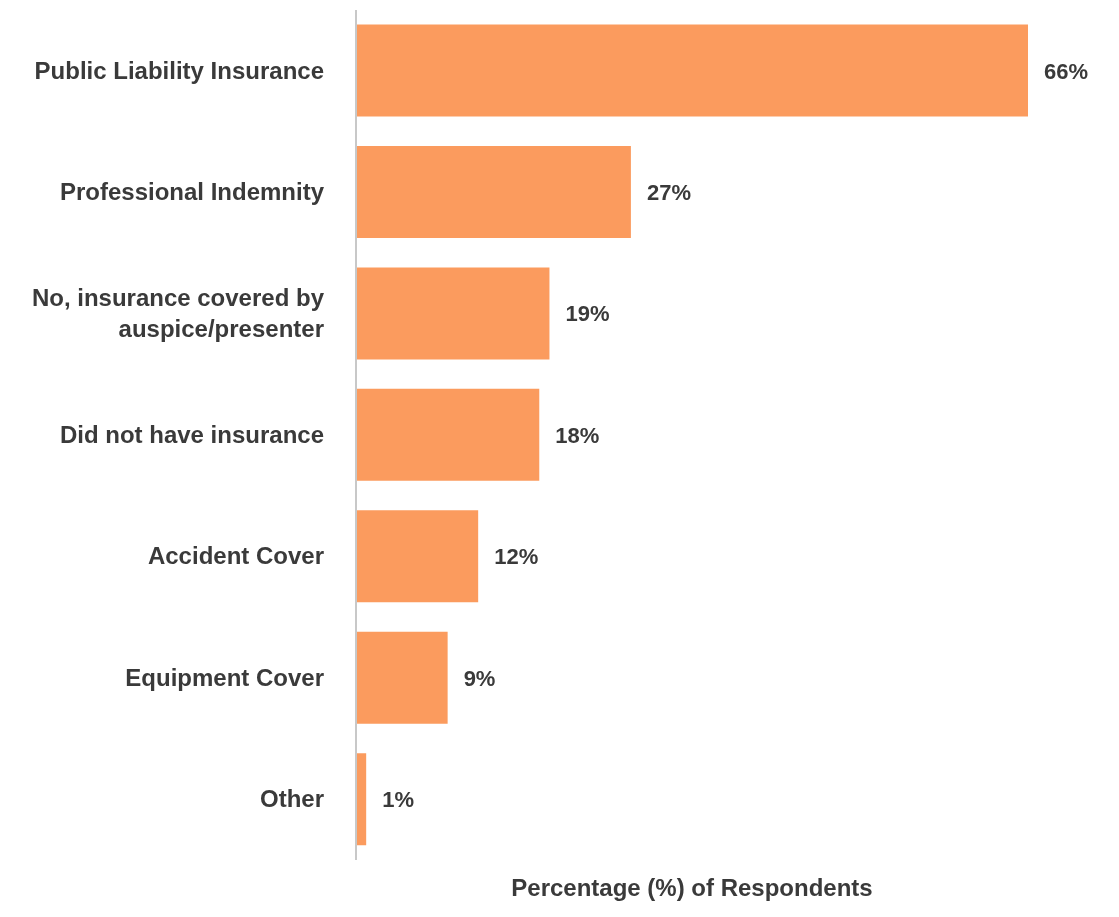  What do you see at coordinates (224, 677) in the screenshot?
I see `y-tick-label: Equipment Cover` at bounding box center [224, 677].